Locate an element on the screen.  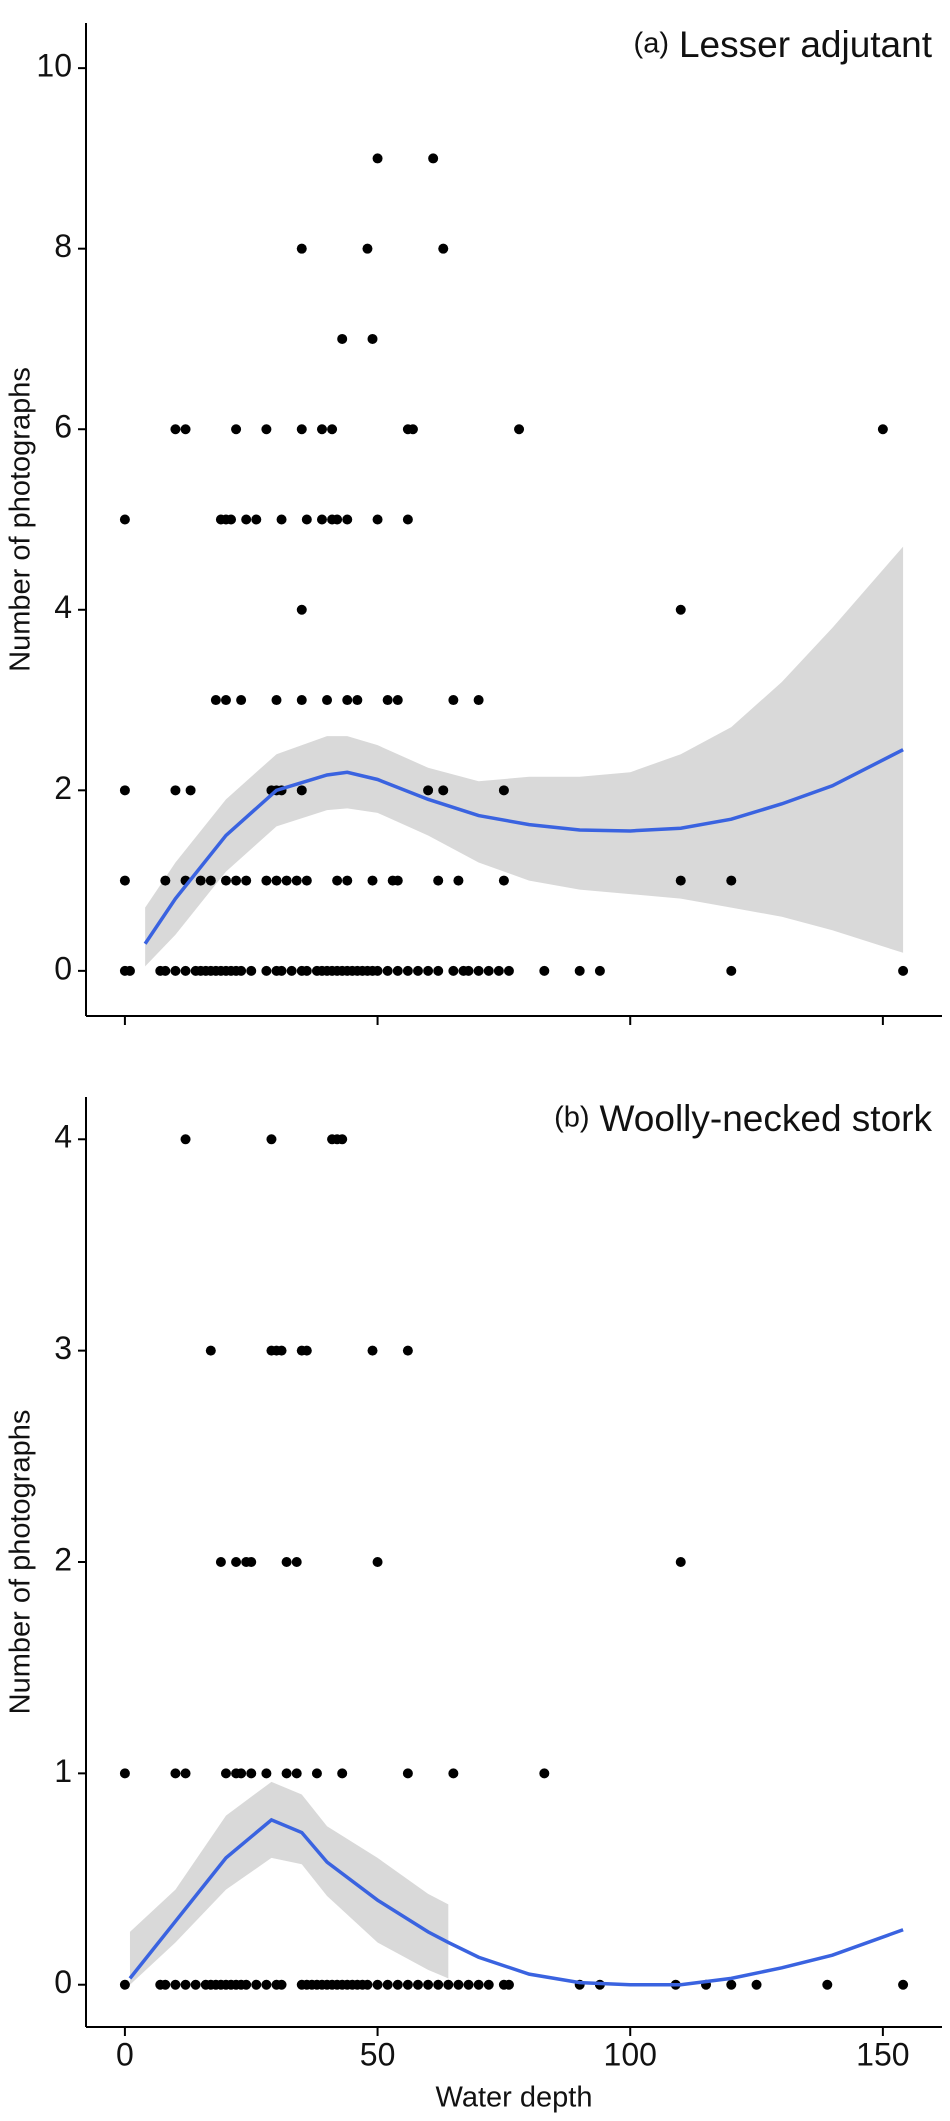
confidence-band is located at coordinates (289, 1883).